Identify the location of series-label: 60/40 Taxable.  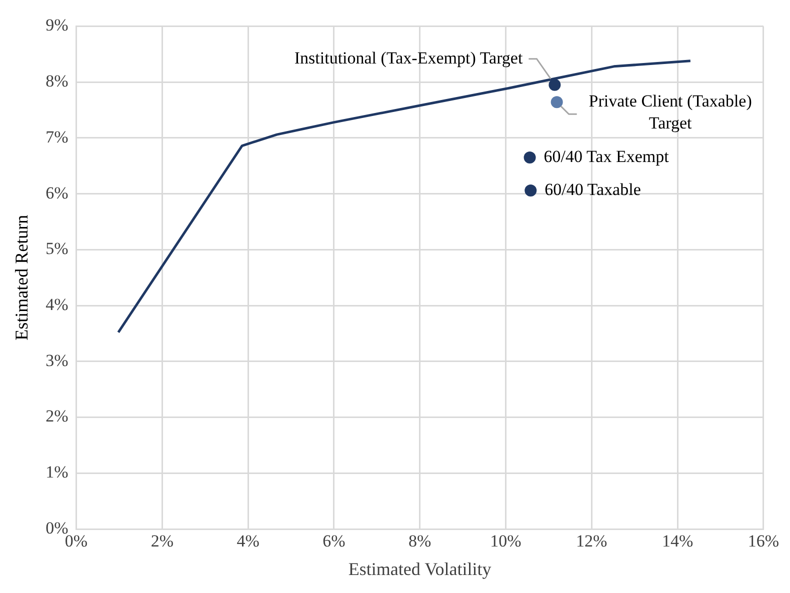
(592, 189).